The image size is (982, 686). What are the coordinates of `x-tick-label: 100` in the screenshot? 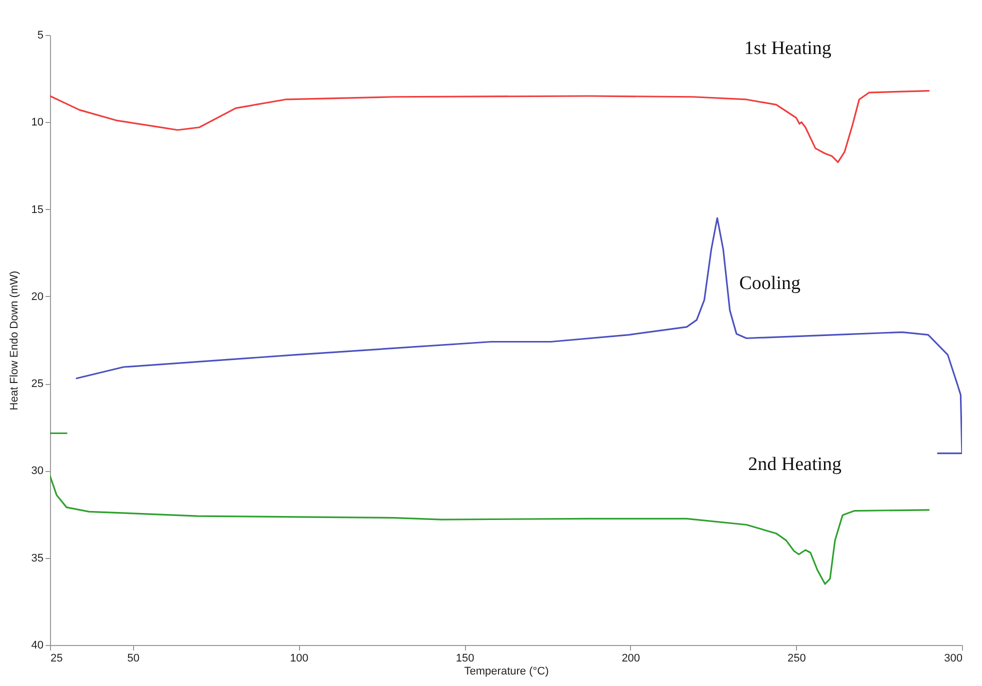 It's located at (299, 658).